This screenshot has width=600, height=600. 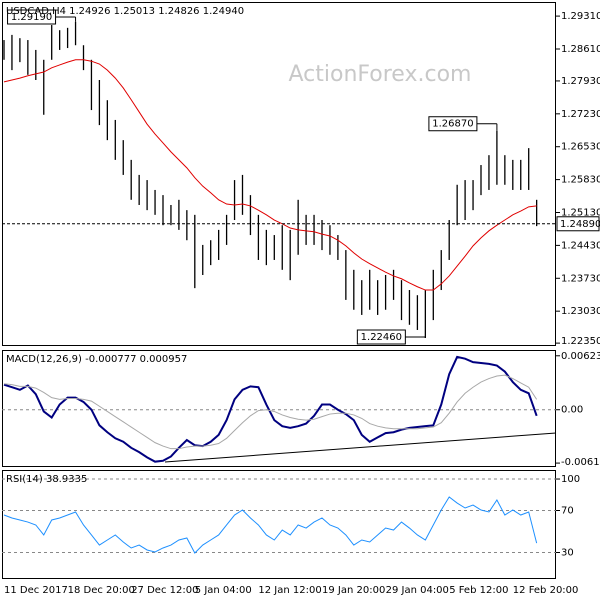 I want to click on y-tick-label: 1.28610, so click(x=580, y=49).